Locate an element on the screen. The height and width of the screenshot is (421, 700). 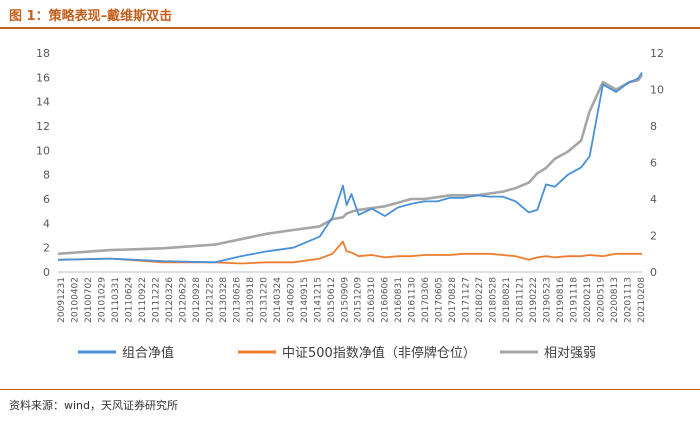
x-tick-label: 20130328 is located at coordinates (224, 300).